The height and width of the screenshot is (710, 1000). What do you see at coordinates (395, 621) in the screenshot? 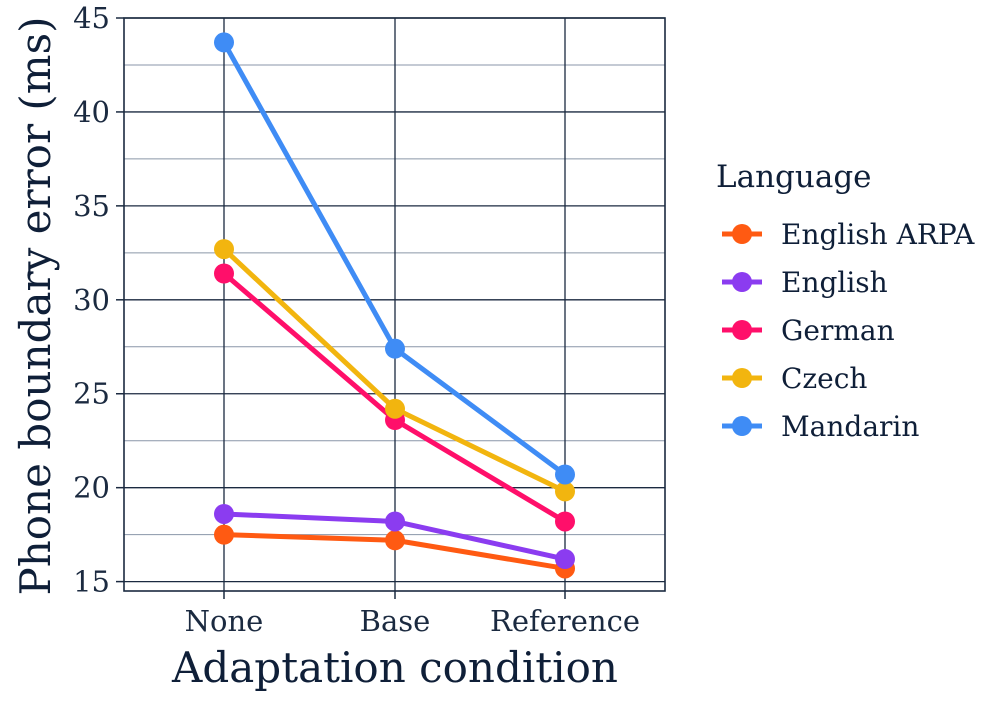
I see `x-tick-label: Base` at bounding box center [395, 621].